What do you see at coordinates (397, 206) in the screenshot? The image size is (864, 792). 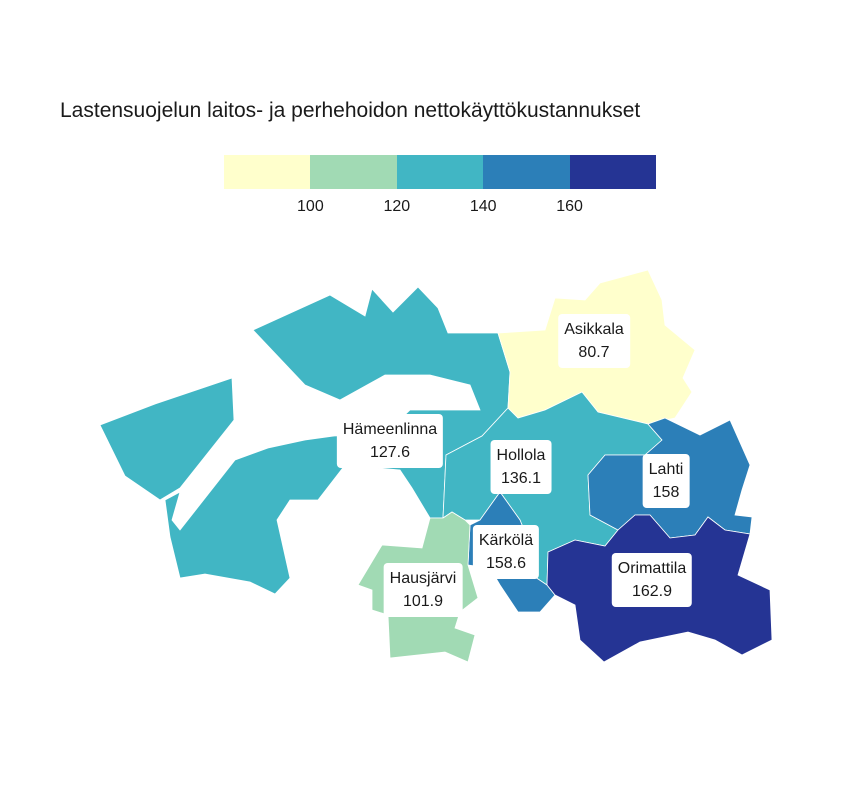 I see `legend-tick-120: 120` at bounding box center [397, 206].